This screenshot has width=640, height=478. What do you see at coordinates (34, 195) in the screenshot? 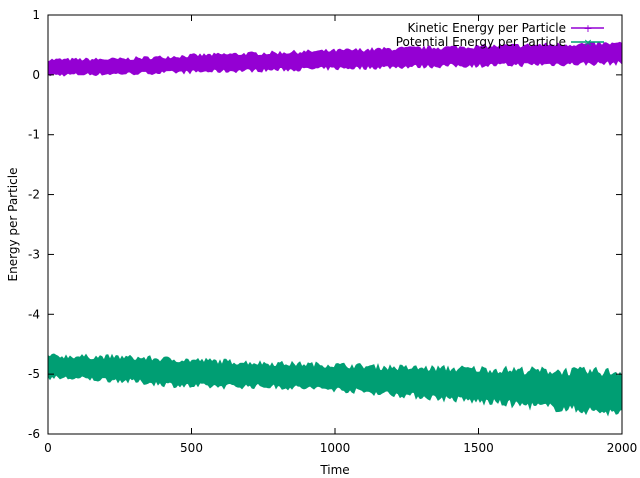
I see `y-tick-label: -2` at bounding box center [34, 195].